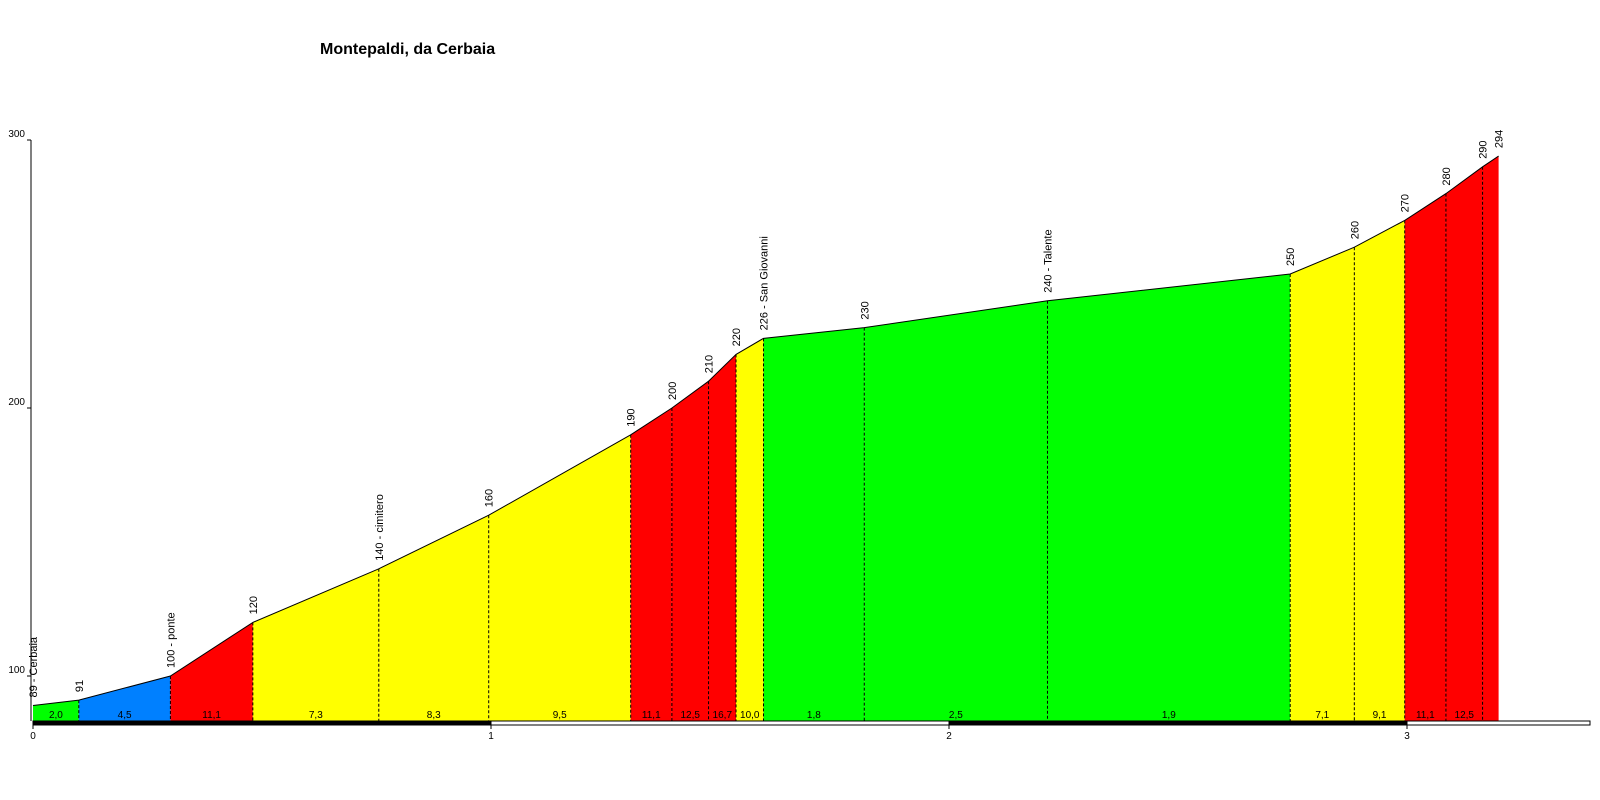  What do you see at coordinates (1380, 715) in the screenshot?
I see `gradient-label: 9,1` at bounding box center [1380, 715].